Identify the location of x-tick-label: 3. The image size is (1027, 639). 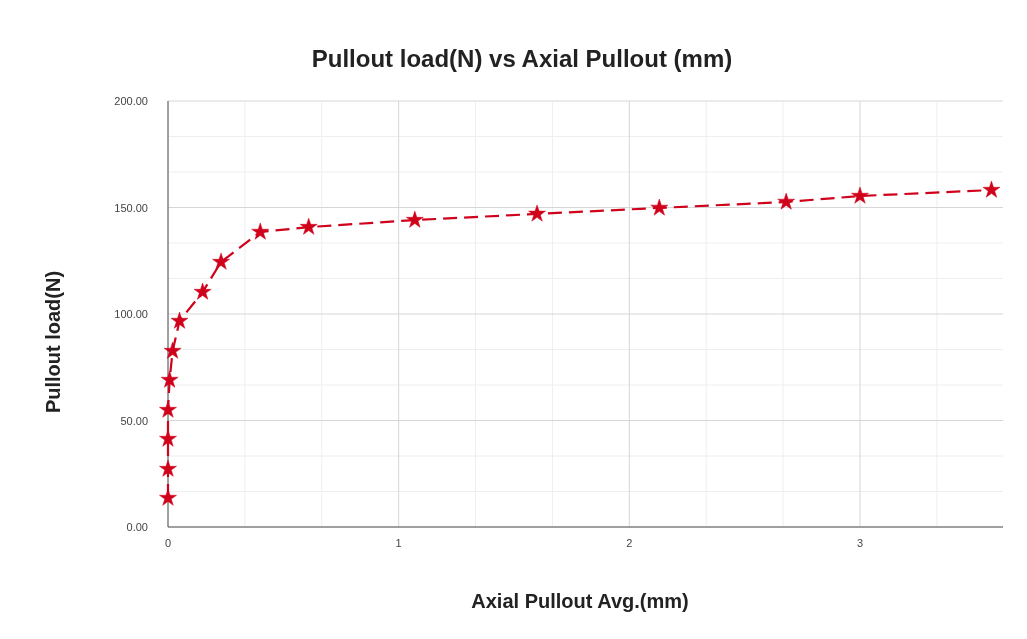
(860, 543).